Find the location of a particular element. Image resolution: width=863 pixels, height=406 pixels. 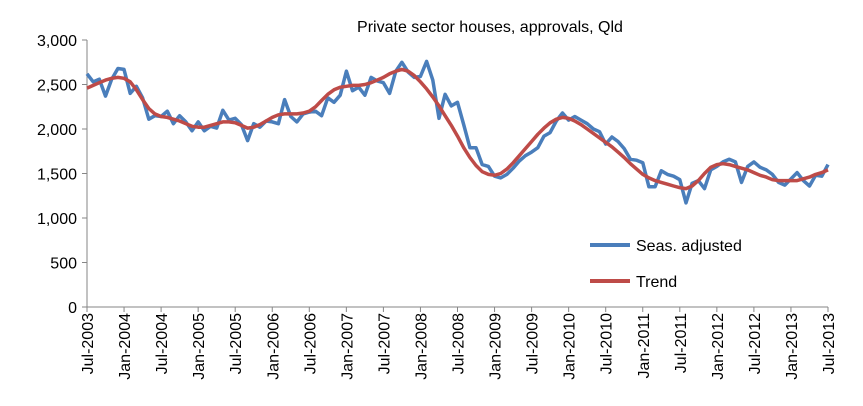

x-tick-label: Jan-2005 is located at coordinates (199, 346).